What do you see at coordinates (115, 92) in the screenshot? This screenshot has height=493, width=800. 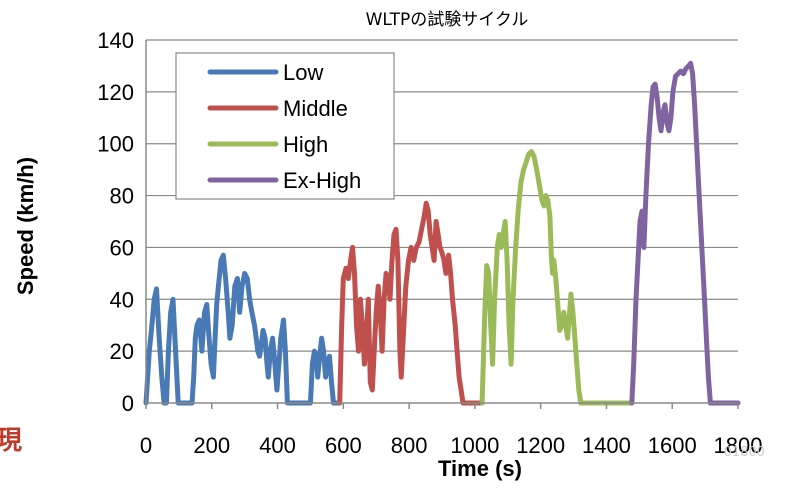 I see `y-tick-label-120: 120` at bounding box center [115, 92].